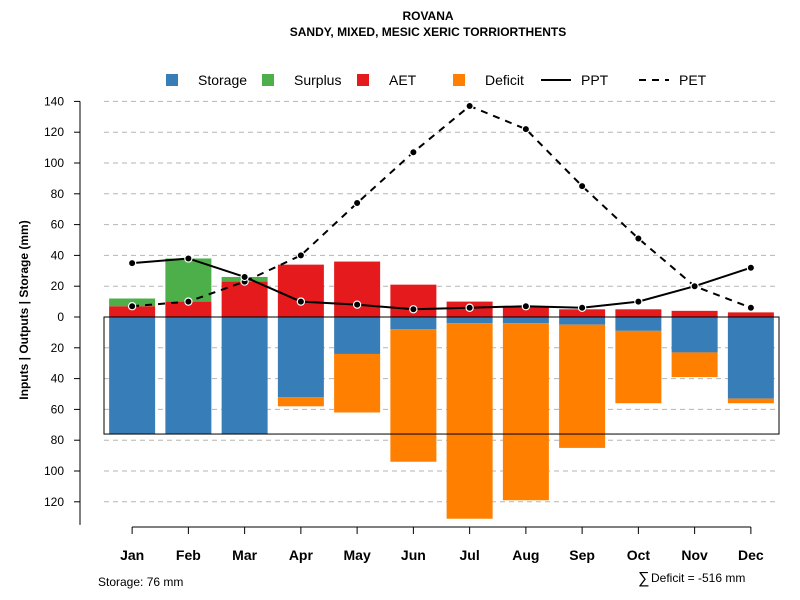 This screenshot has width=800, height=600. What do you see at coordinates (582, 386) in the screenshot?
I see `deficit-bar-sep` at bounding box center [582, 386].